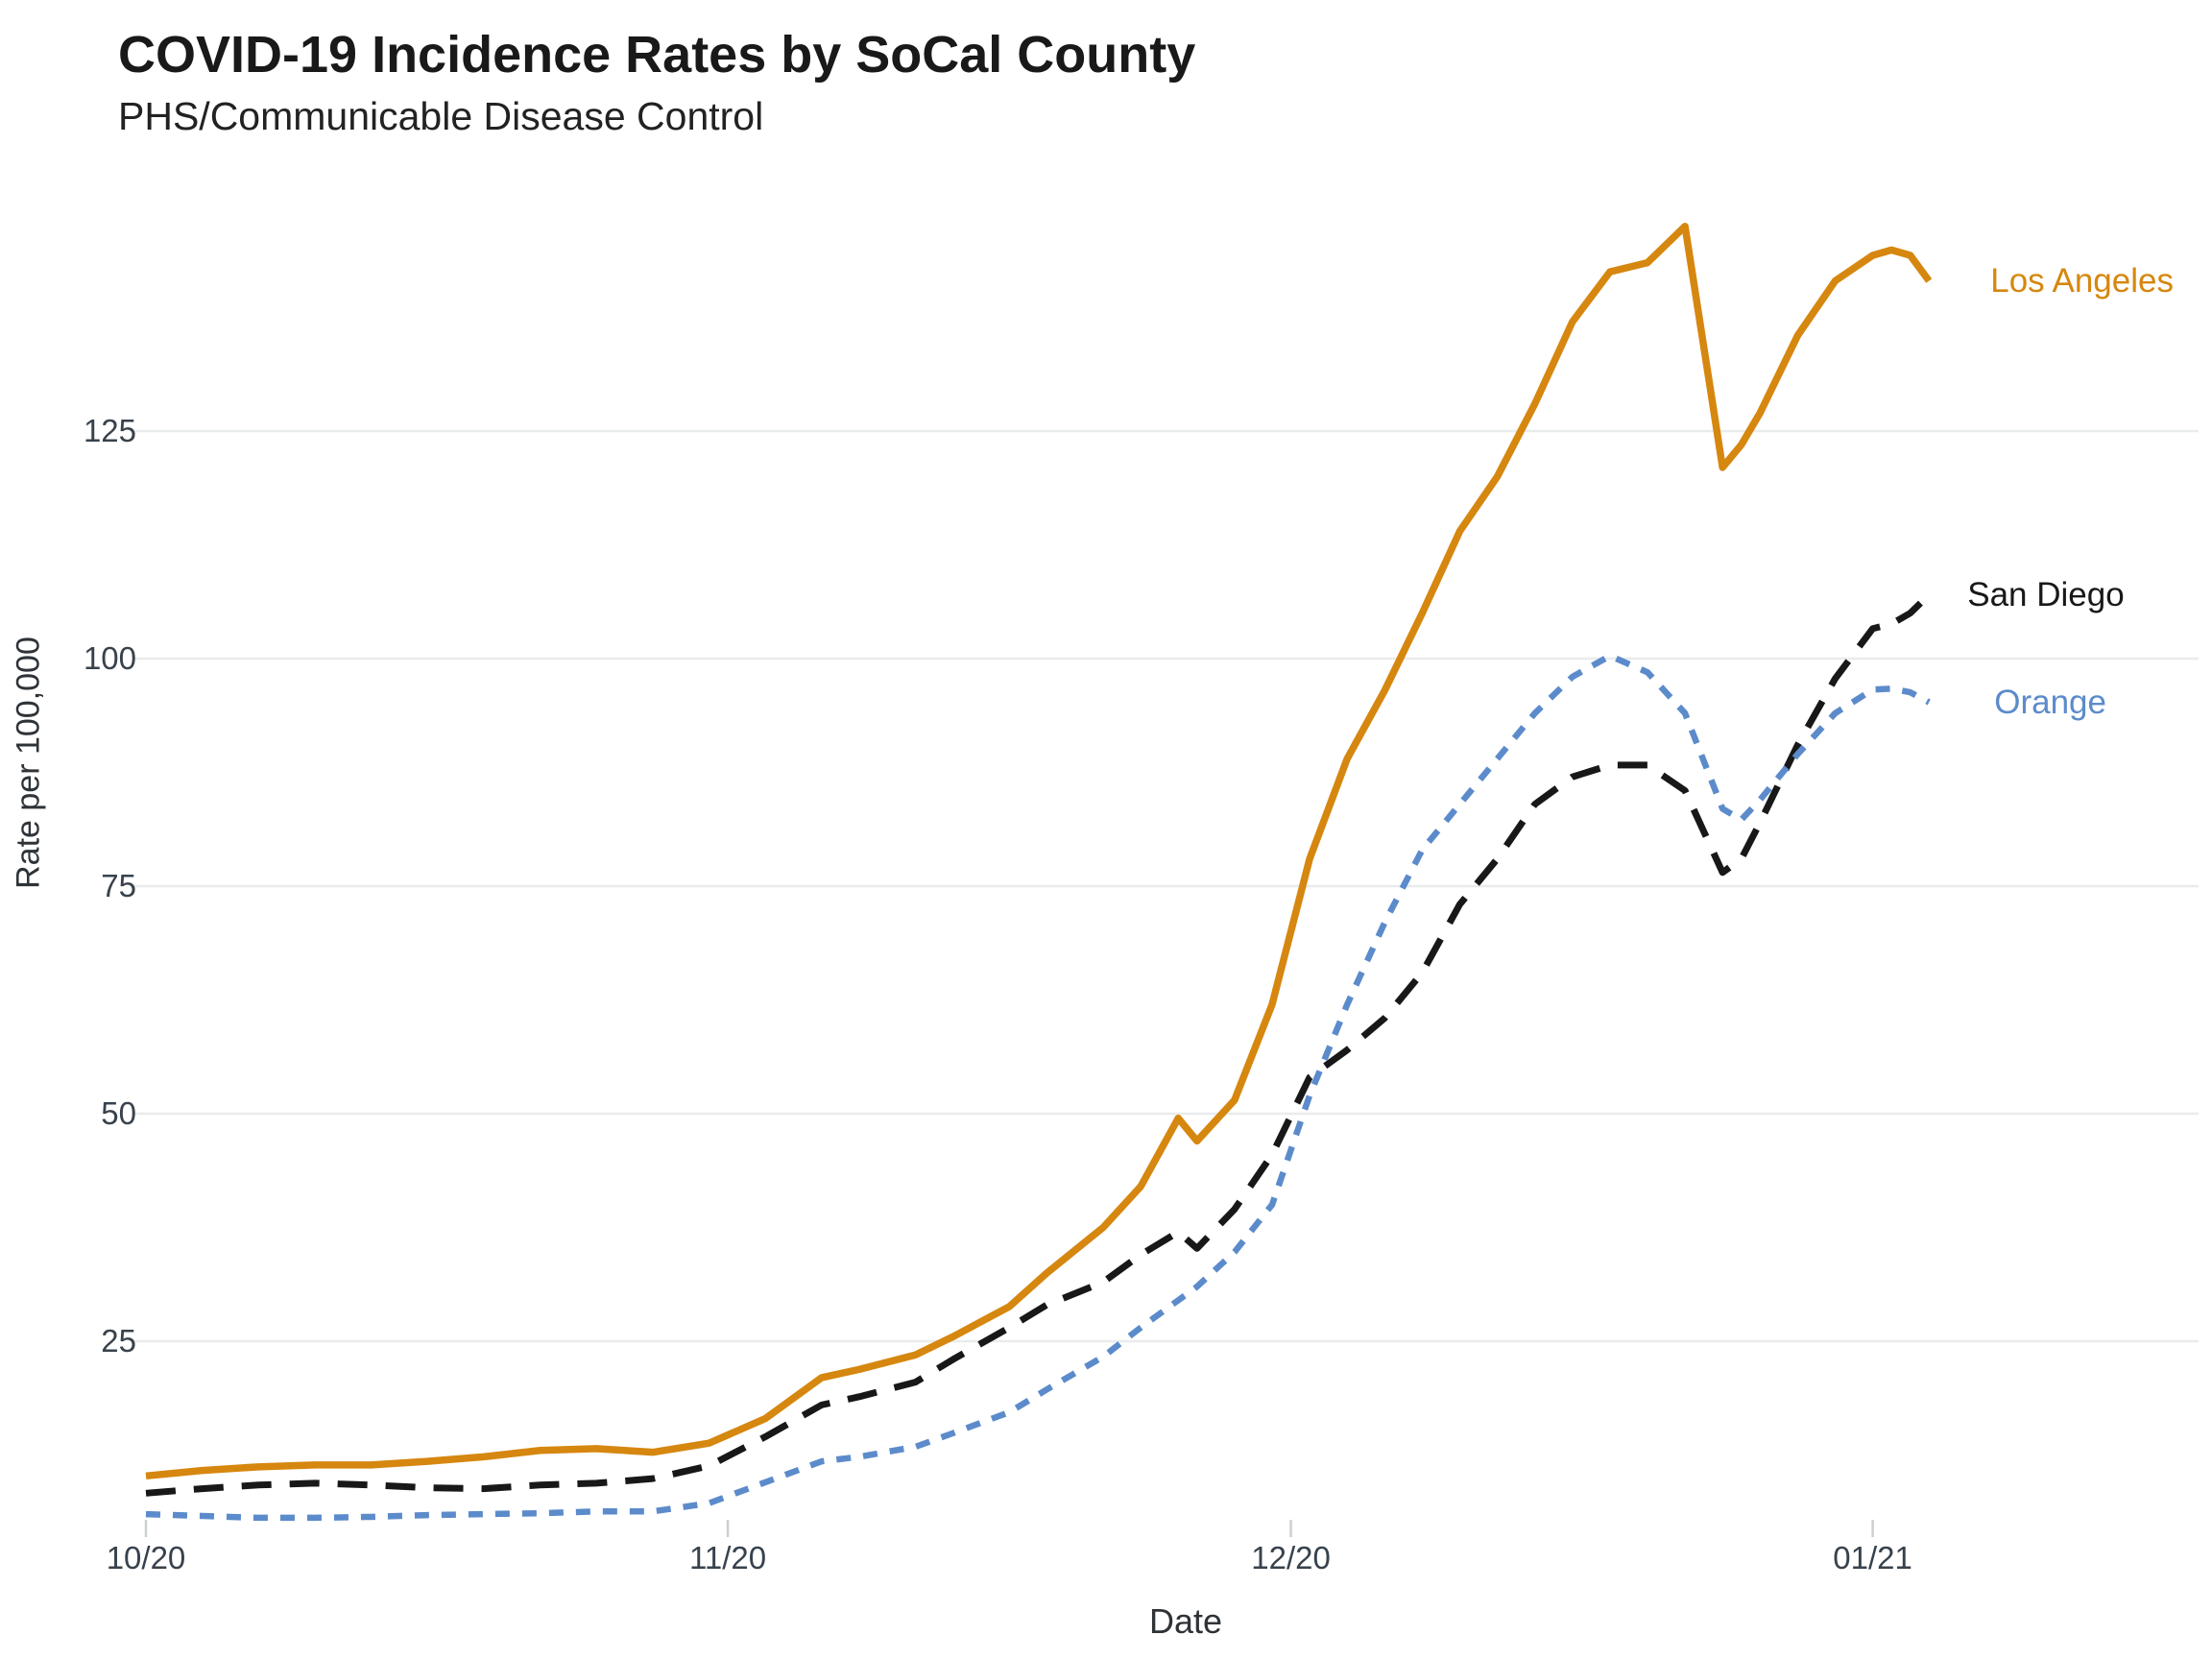 Image resolution: width=2212 pixels, height=1659 pixels. What do you see at coordinates (657, 55) in the screenshot?
I see `chart-title: COVID-19 Incidence Rates by SoCal County` at bounding box center [657, 55].